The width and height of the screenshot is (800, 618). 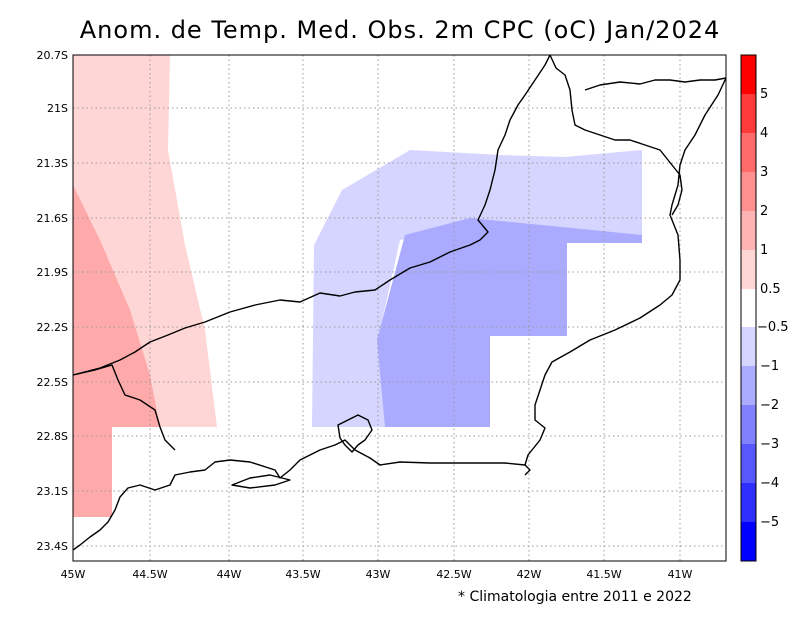 I want to click on y-tick-label: 21.3S, so click(x=52, y=163).